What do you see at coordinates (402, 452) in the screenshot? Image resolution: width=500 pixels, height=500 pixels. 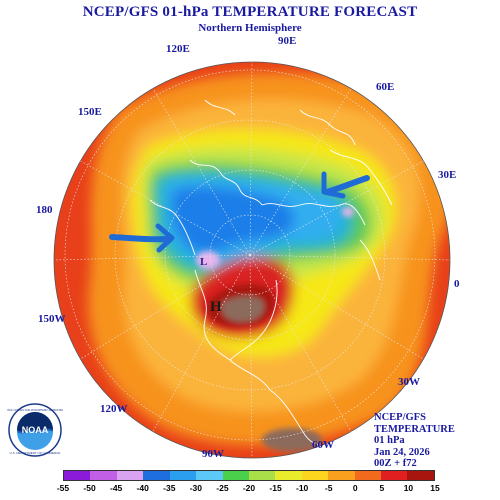 I see `info-date: Jan 24, 2026` at bounding box center [402, 452].